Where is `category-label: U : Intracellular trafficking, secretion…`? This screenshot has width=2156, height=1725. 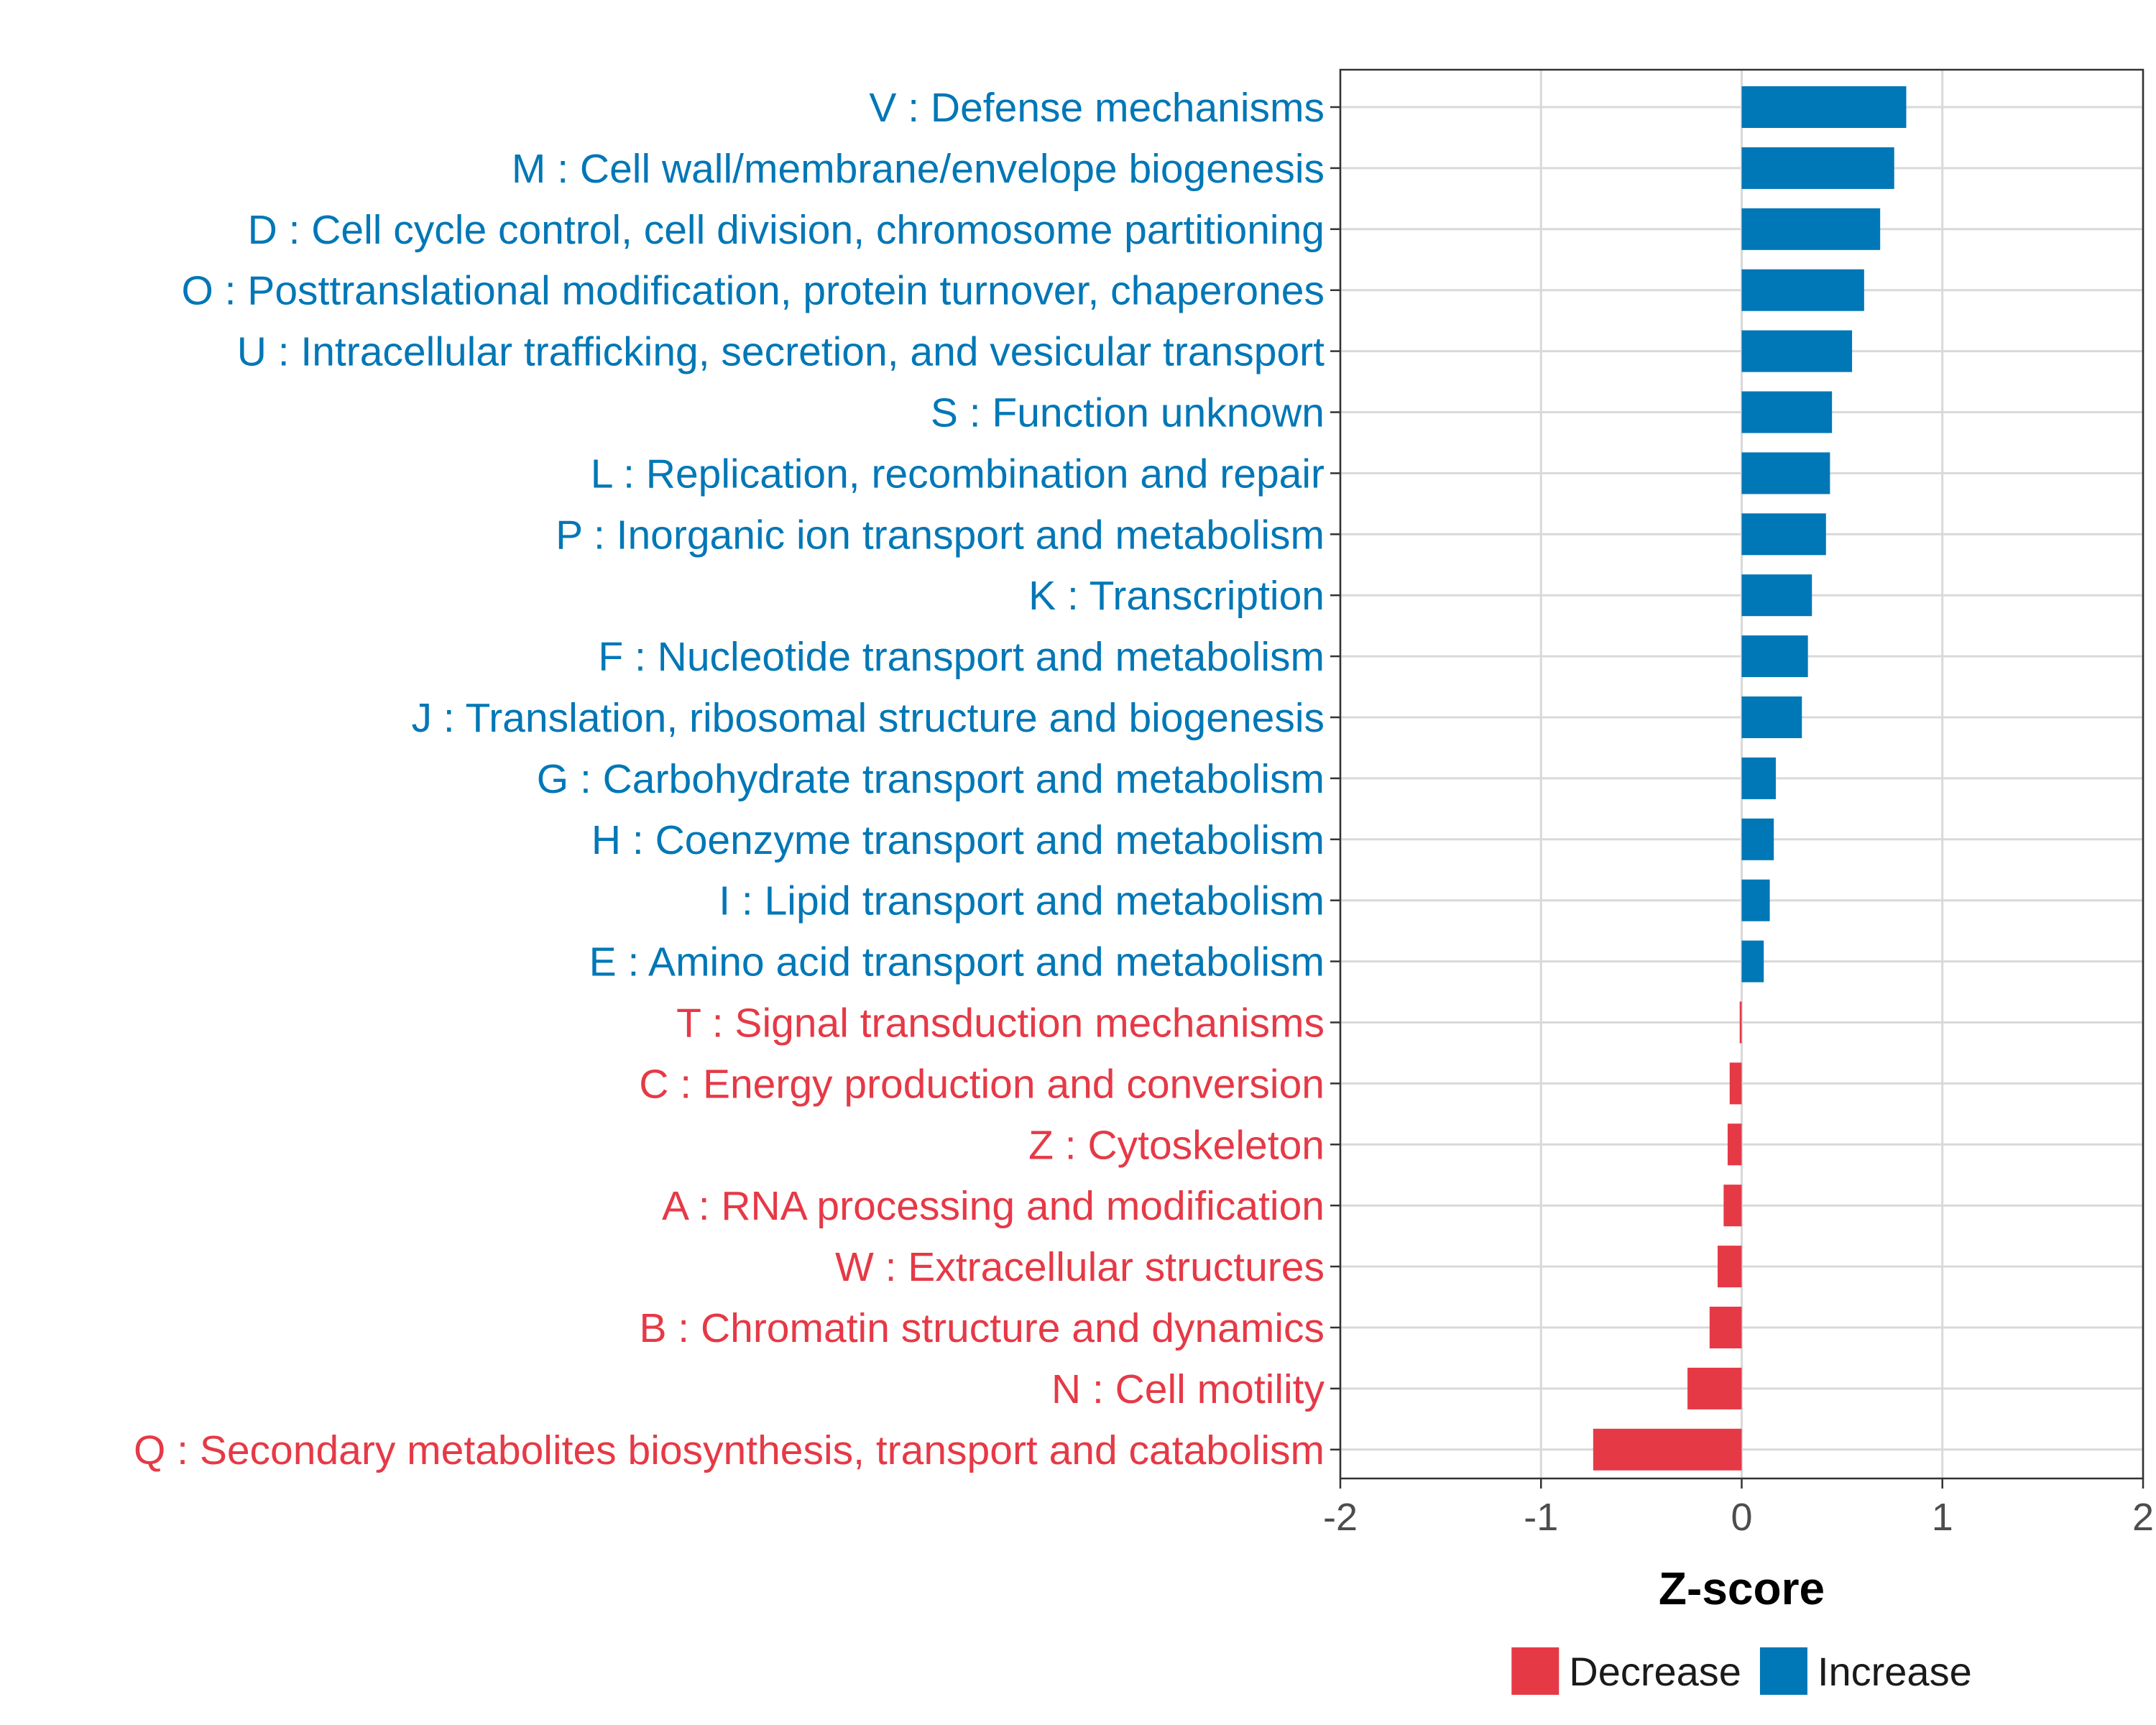
category-label: U : Intracellular trafficking, secretion… is located at coordinates (781, 352).